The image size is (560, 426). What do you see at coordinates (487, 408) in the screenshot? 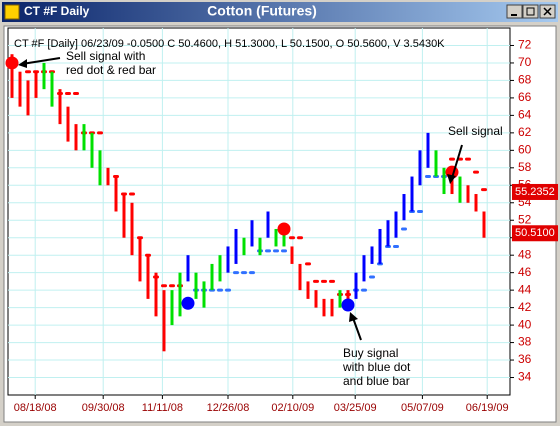
I see `x-tick-label: 06/19/09` at bounding box center [487, 408].